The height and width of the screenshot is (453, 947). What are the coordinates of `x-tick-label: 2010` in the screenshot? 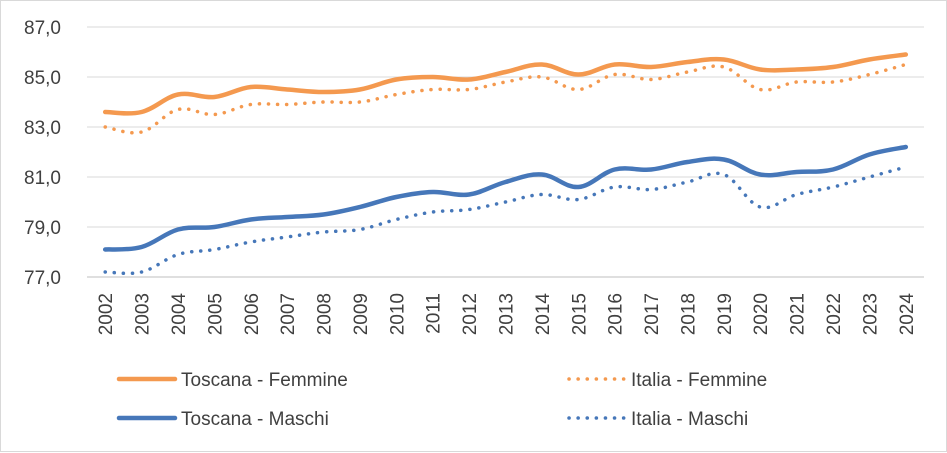 It's located at (397, 314).